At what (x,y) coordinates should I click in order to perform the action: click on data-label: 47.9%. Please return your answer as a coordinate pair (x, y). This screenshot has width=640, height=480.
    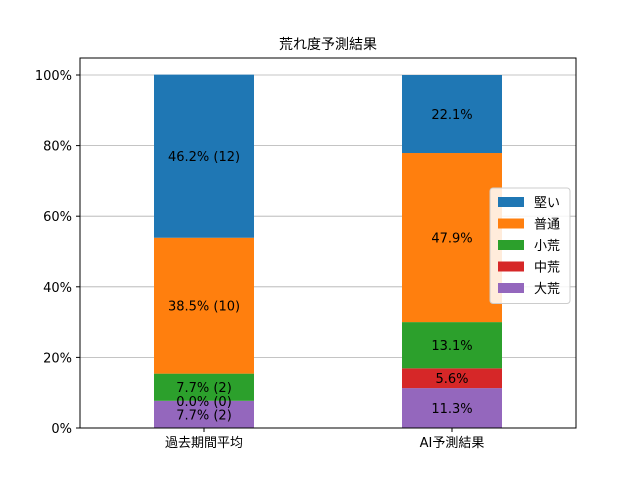
    Looking at the image, I should click on (451, 239).